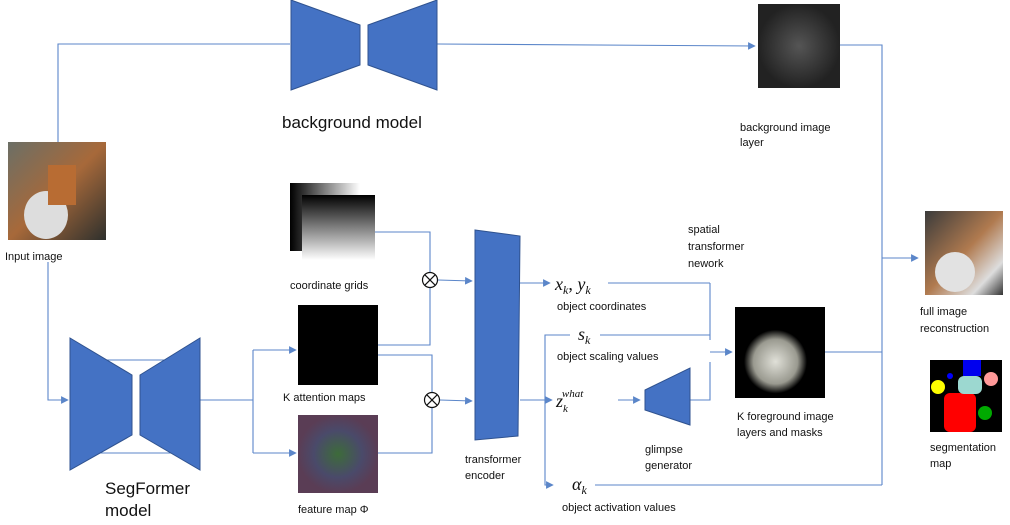 The width and height of the screenshot is (1010, 525). I want to click on input-image-label: Input image, so click(33, 257).